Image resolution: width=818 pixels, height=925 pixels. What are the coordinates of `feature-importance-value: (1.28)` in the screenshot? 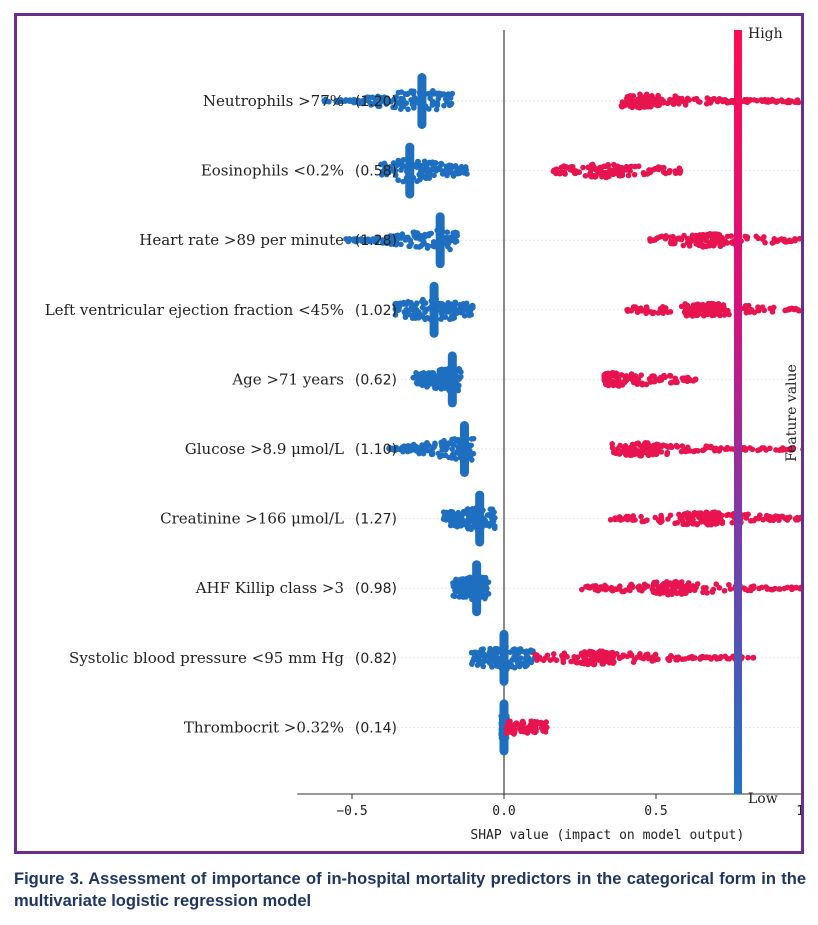 It's located at (376, 241).